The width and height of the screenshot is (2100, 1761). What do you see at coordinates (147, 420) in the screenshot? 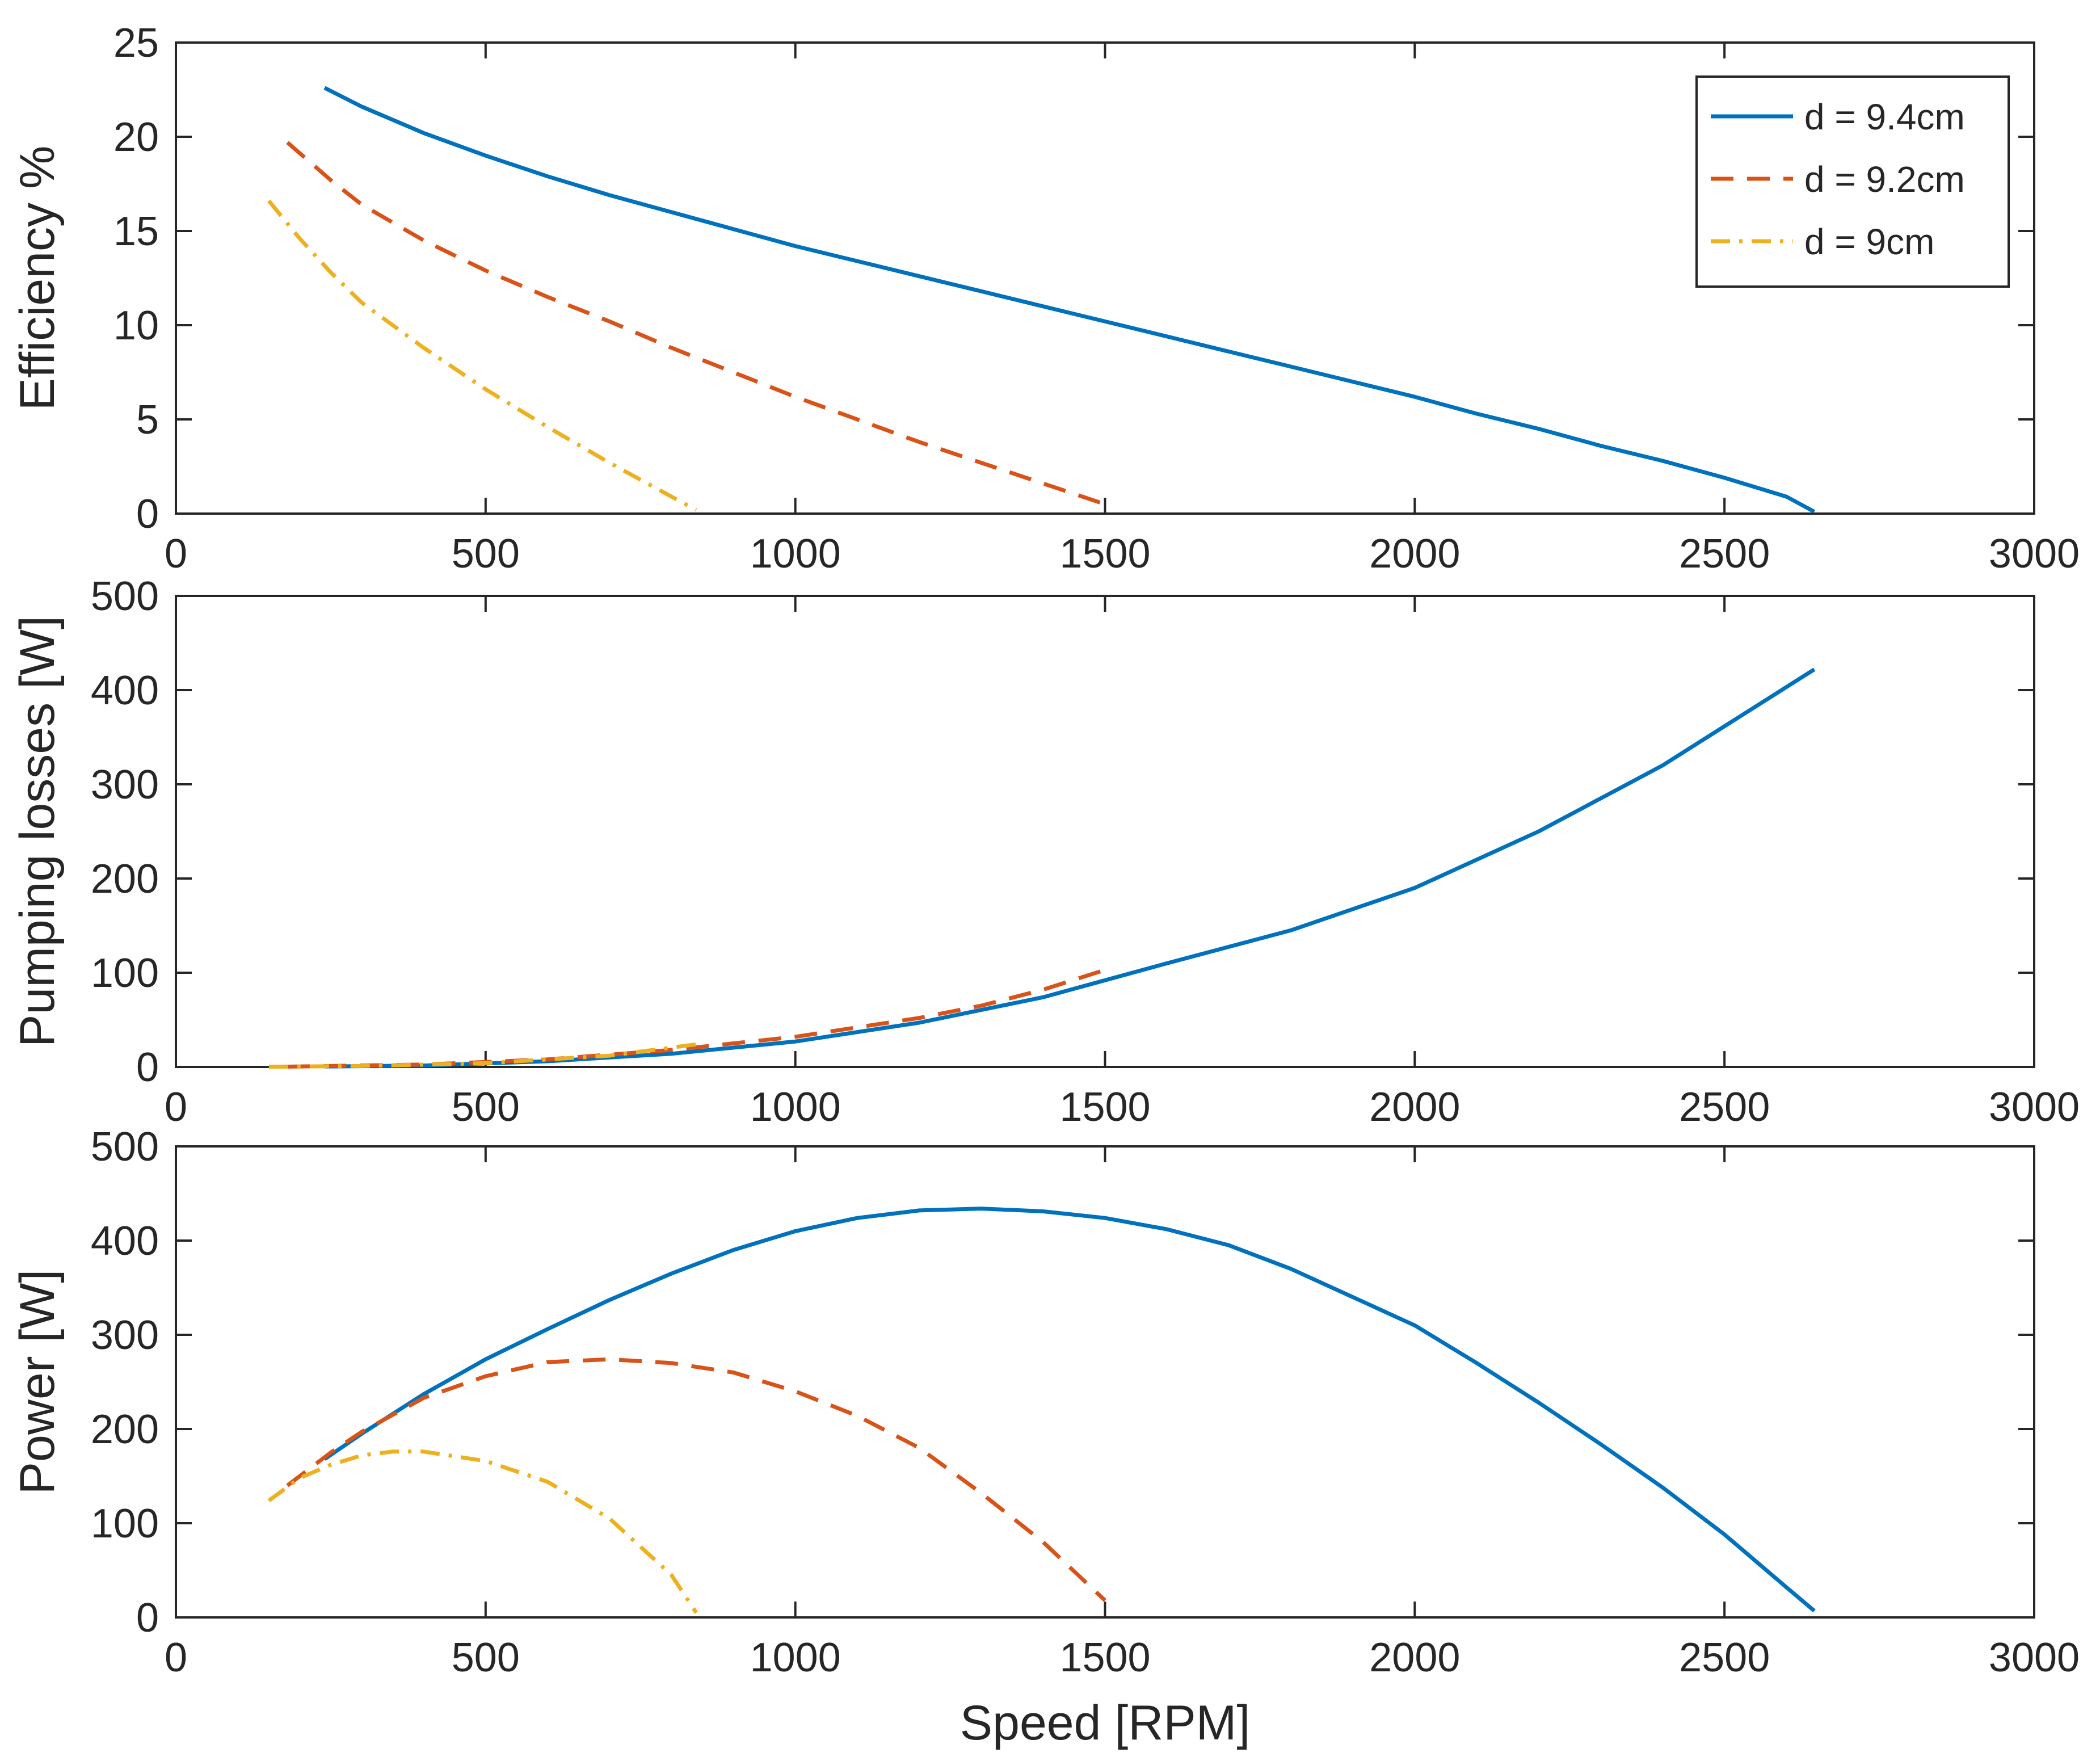
I see `y-tick-label: 5` at bounding box center [147, 420].